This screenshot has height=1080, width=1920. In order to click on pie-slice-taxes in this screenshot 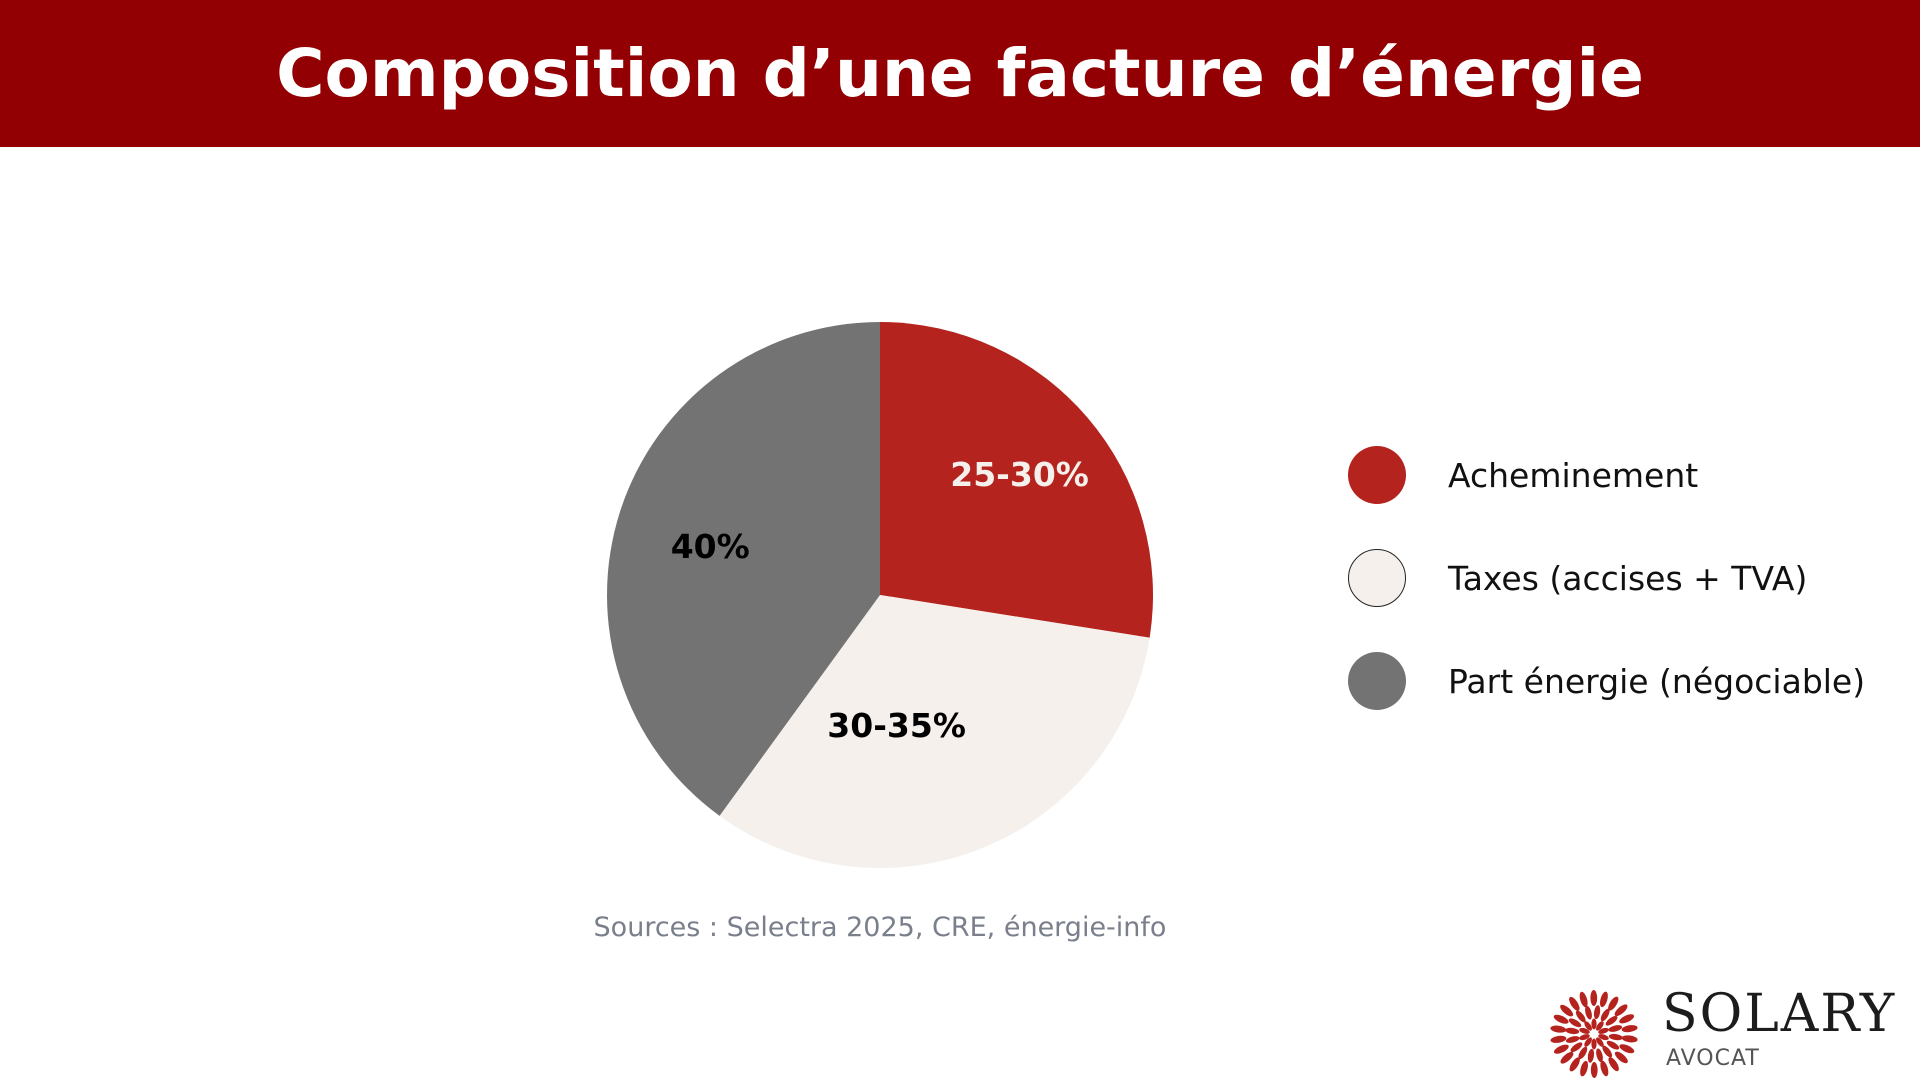, I will do `click(934, 731)`.